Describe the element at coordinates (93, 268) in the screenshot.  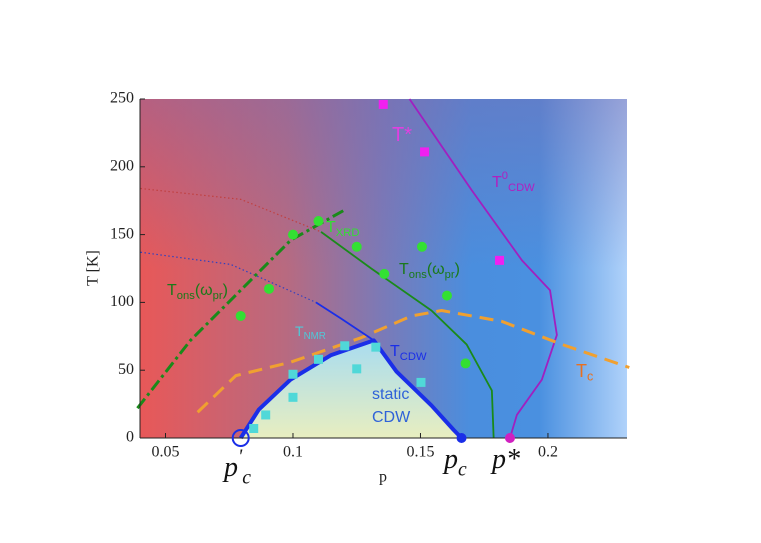
I see `y-axis-label: T [K]` at that location.